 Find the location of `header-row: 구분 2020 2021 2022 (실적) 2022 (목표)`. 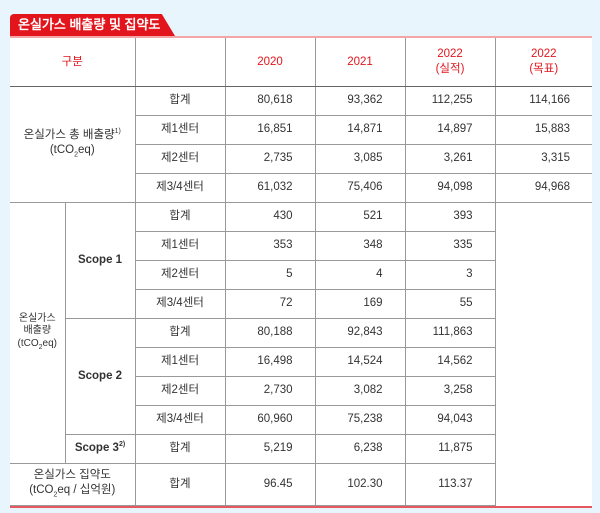

header-row: 구분 2020 2021 2022 (실적) 2022 (목표) is located at coordinates (301, 62).